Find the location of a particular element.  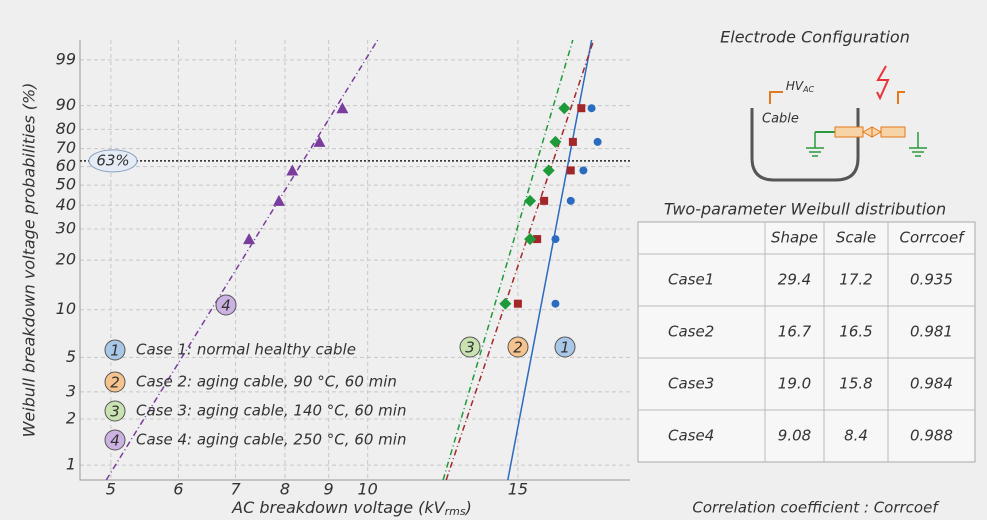

x-axis-label: AC breakdown voltage (kVrms) is located at coordinates (351, 508).